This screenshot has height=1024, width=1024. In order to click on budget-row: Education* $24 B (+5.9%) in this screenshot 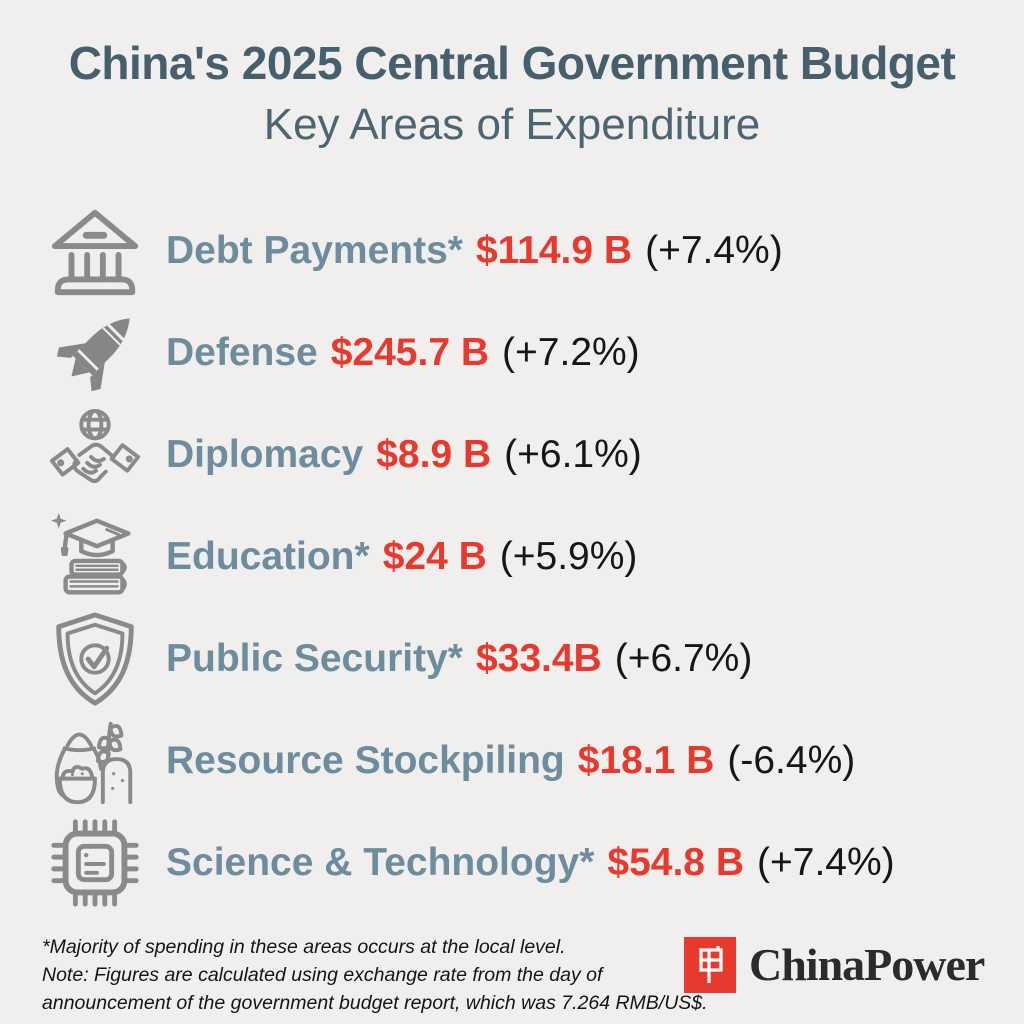, I will do `click(523, 557)`.